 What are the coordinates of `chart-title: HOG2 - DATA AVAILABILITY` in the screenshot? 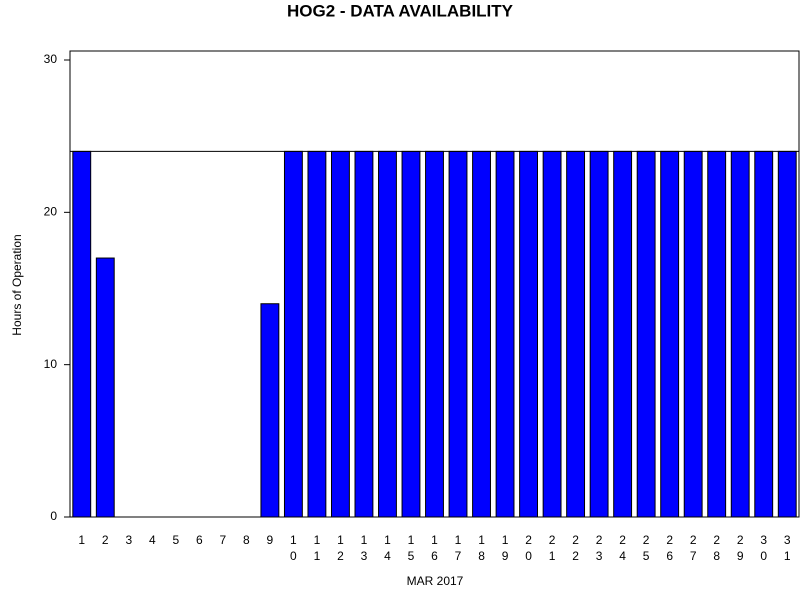 It's located at (400, 10).